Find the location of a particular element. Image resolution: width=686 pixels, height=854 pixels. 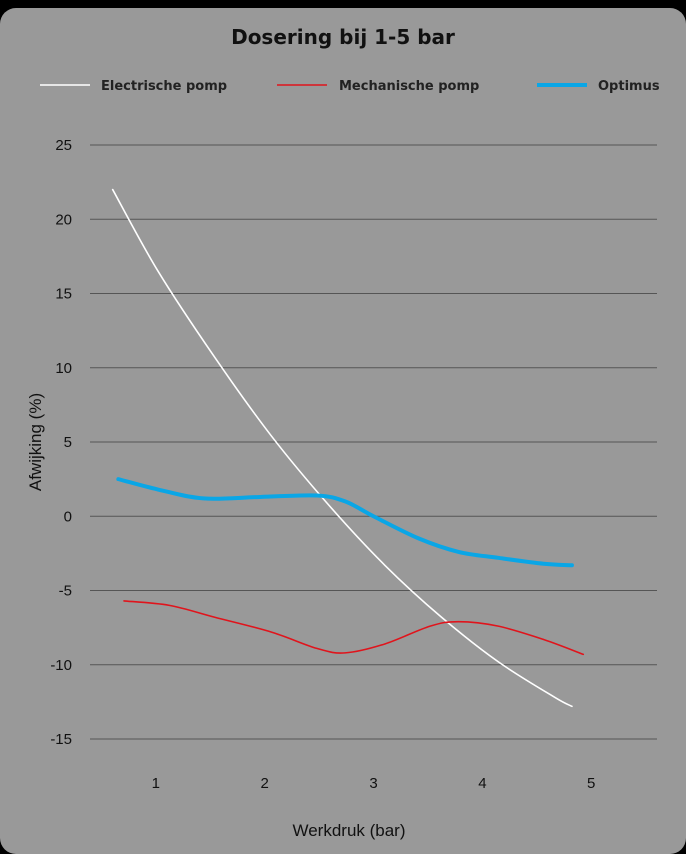

y-tick-label: -15 is located at coordinates (61, 739).